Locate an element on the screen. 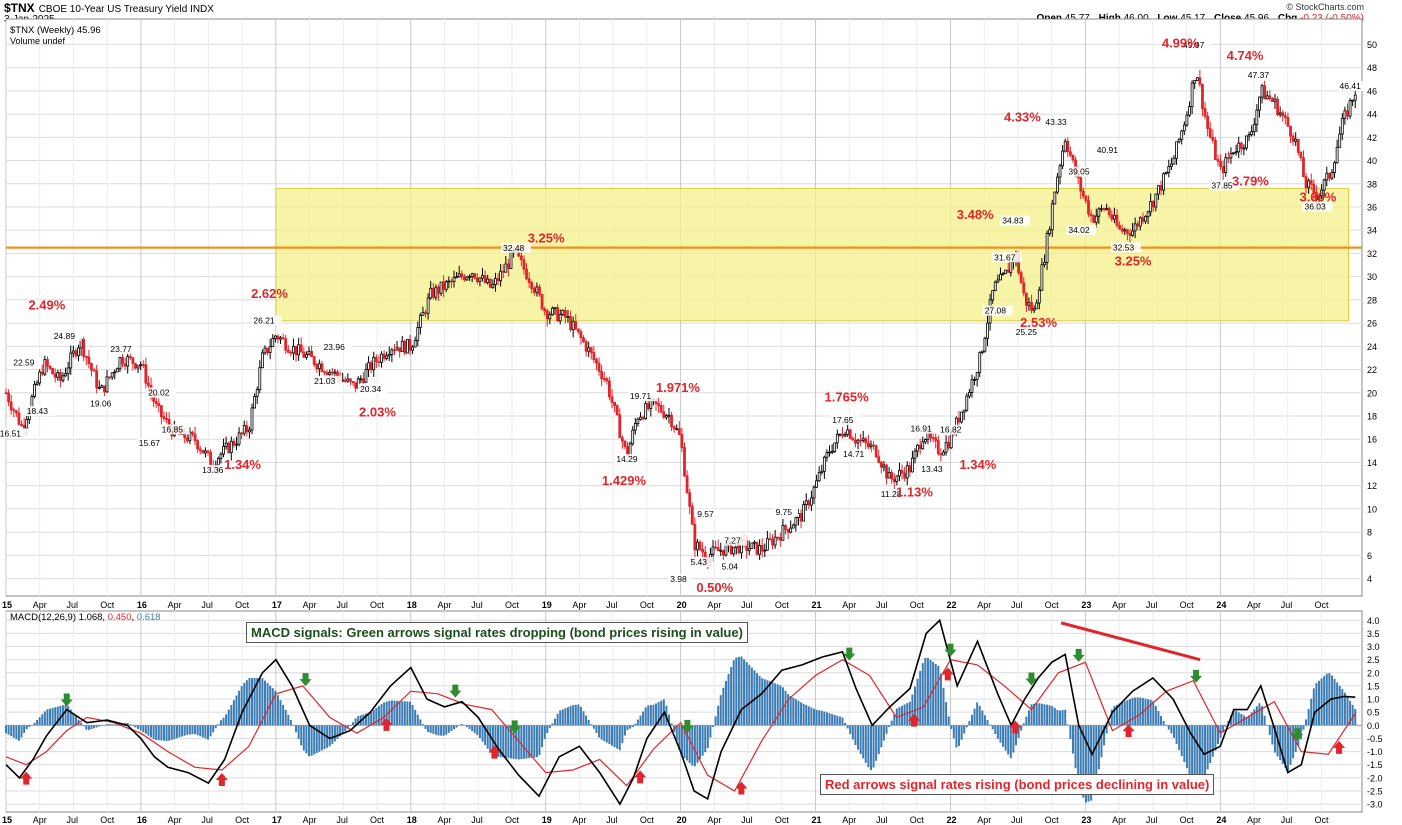 This screenshot has width=1402, height=825. price-xtick-year: 20 is located at coordinates (682, 605).